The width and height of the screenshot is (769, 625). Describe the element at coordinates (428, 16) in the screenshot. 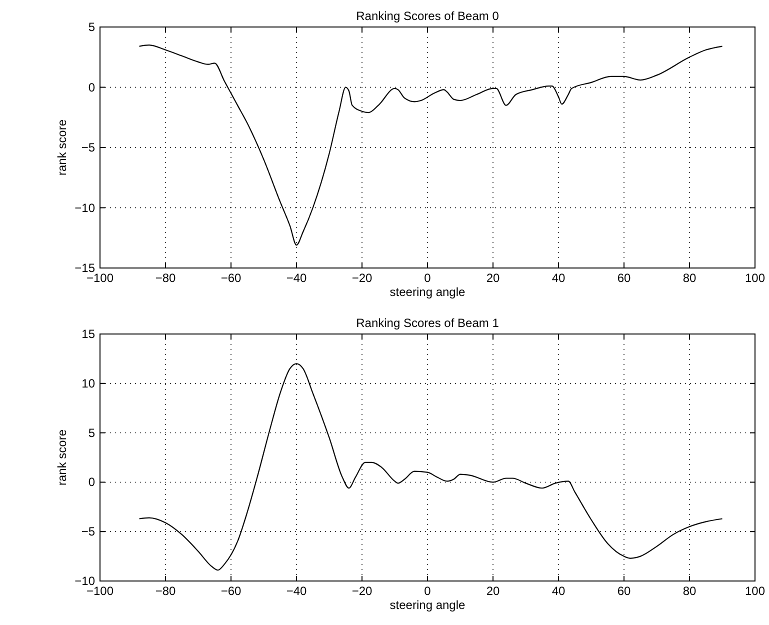

I see `chart-title: Ranking Scores of Beam 0` at that location.